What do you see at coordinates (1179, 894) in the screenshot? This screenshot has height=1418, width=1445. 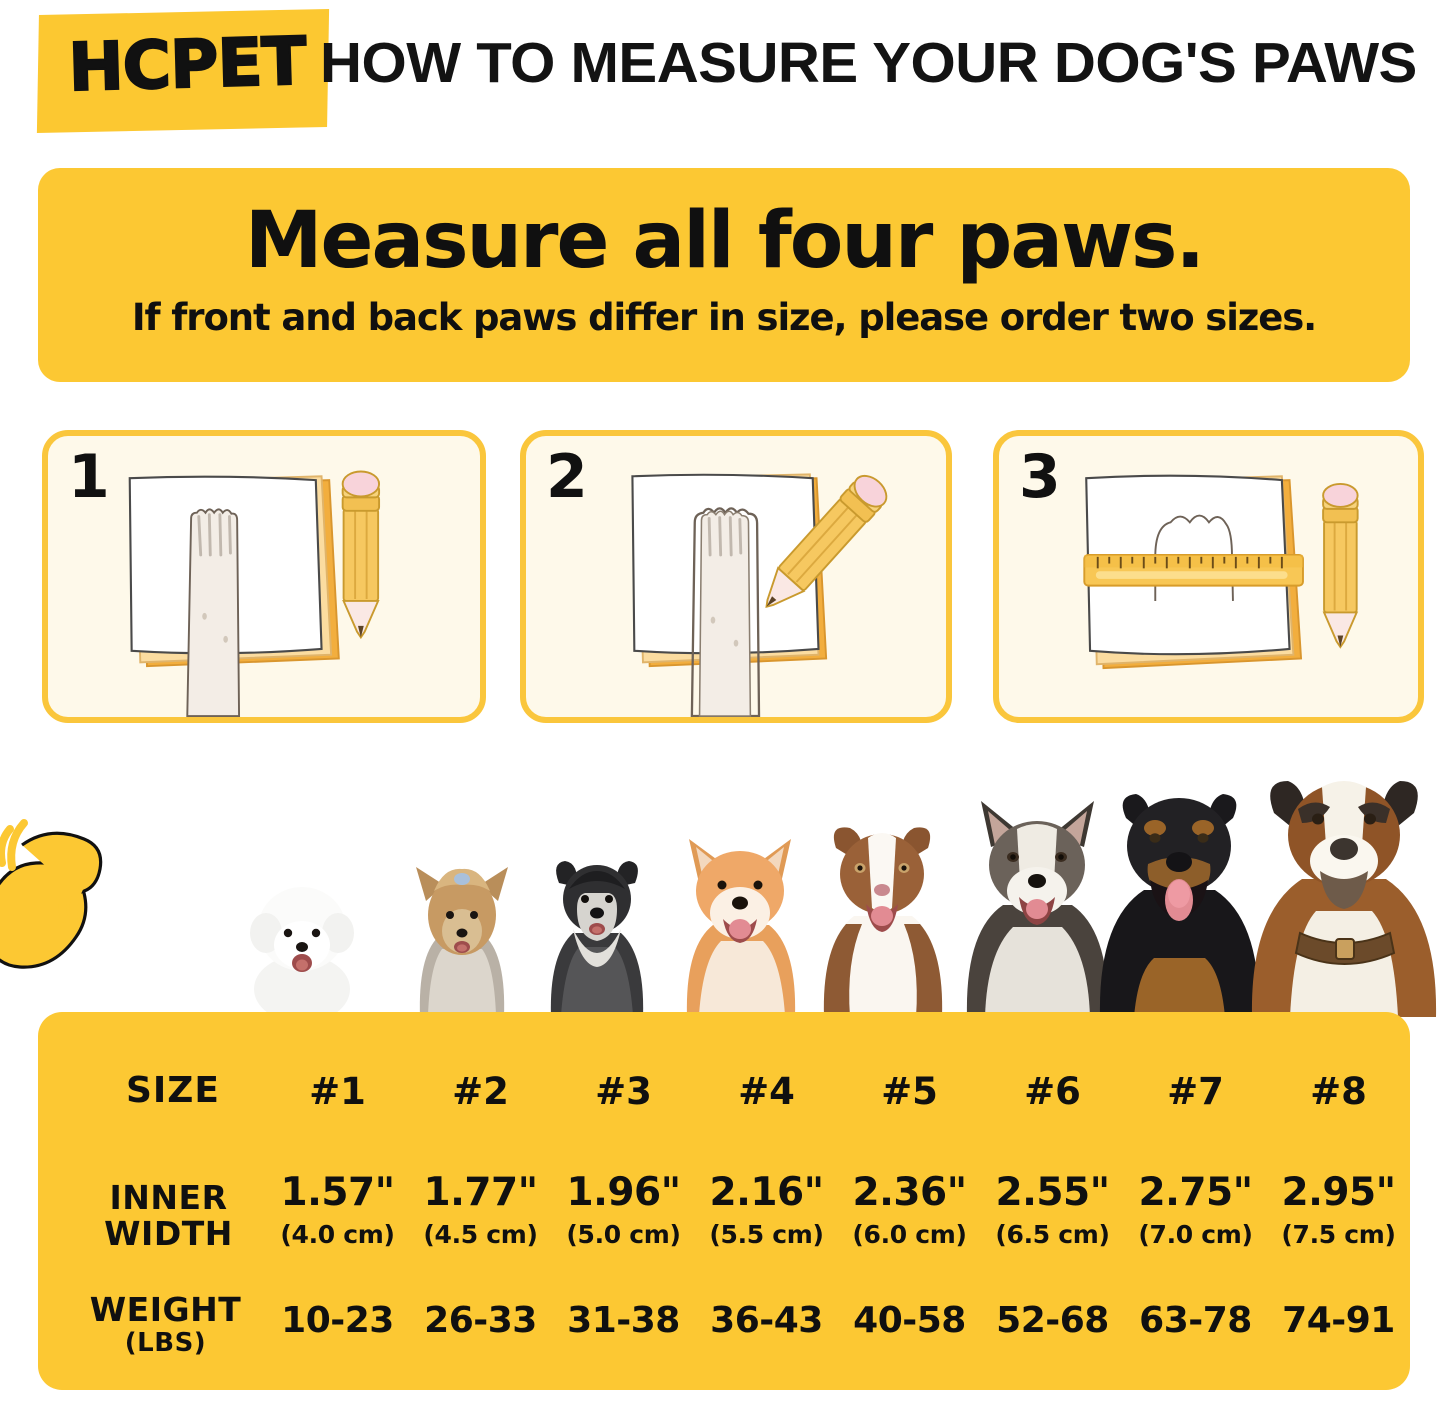 I see `dog-rottweiler` at bounding box center [1179, 894].